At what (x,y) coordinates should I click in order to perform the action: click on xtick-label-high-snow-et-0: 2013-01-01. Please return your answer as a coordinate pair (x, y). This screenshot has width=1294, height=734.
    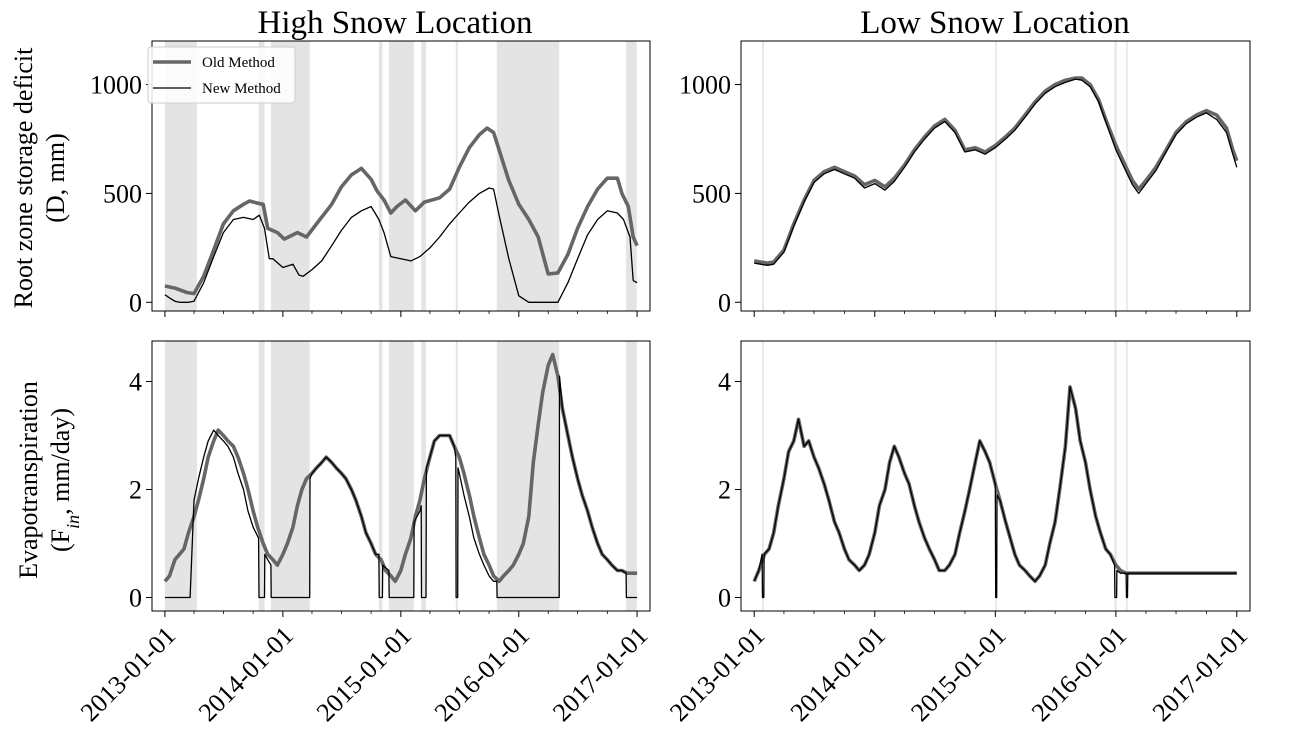
    Looking at the image, I should click on (128, 674).